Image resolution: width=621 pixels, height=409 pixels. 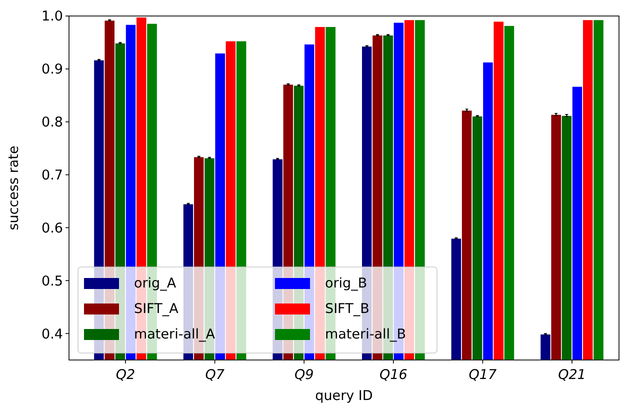 I want to click on x-tick-label: Q7, so click(x=215, y=375).